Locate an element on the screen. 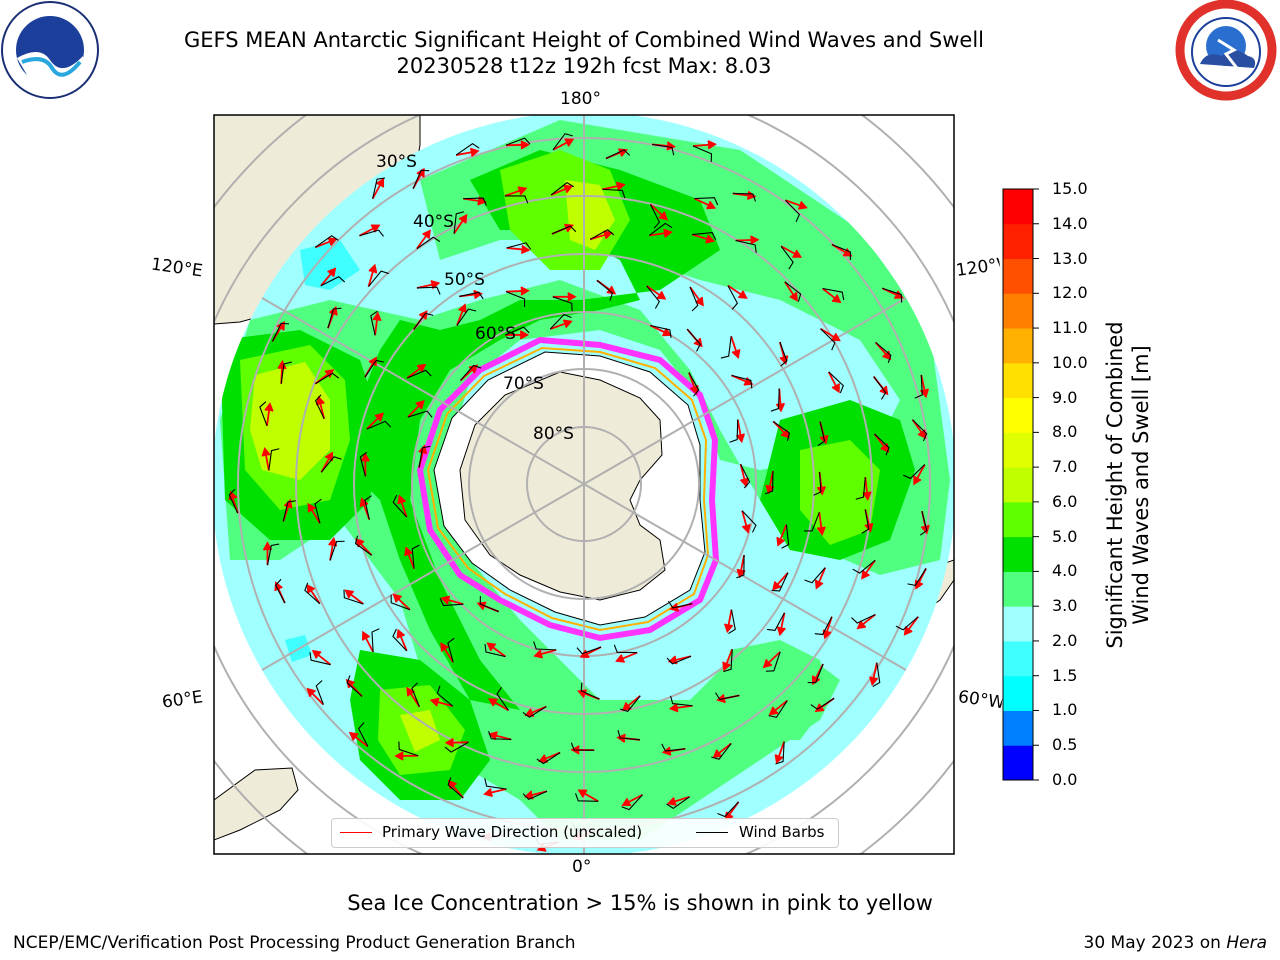 This screenshot has height=960, width=1280. colorbar-tick-label: 1.5 is located at coordinates (1065, 675).